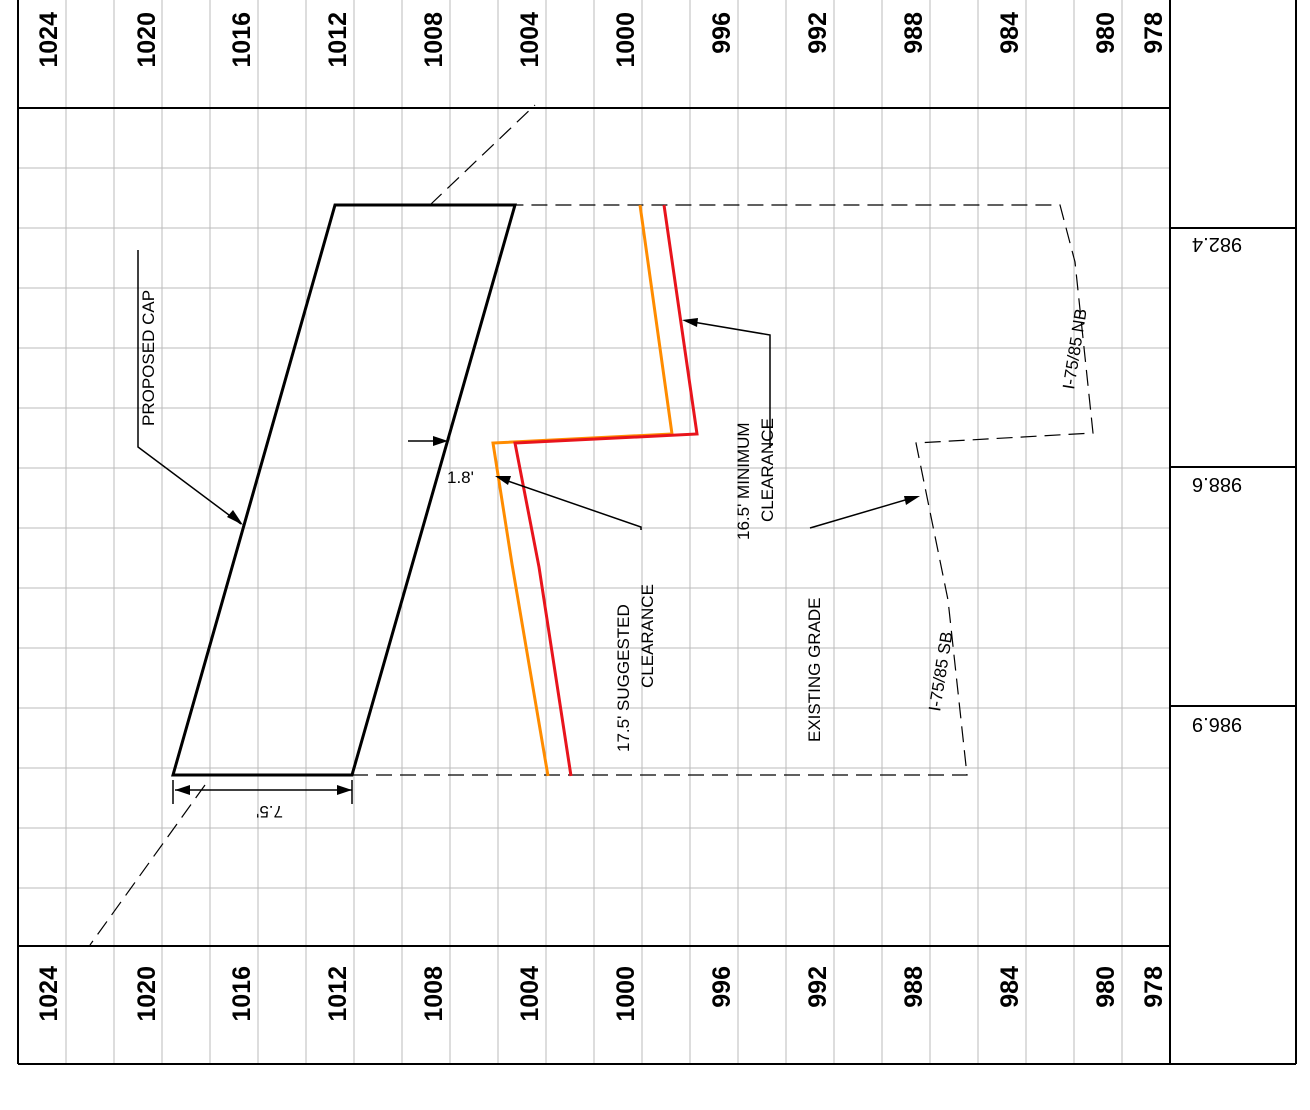 Image resolution: width=1310 pixels, height=1110 pixels. I want to click on suggested-clearance-label-line1: 17.5' SUGGESTED, so click(623, 678).